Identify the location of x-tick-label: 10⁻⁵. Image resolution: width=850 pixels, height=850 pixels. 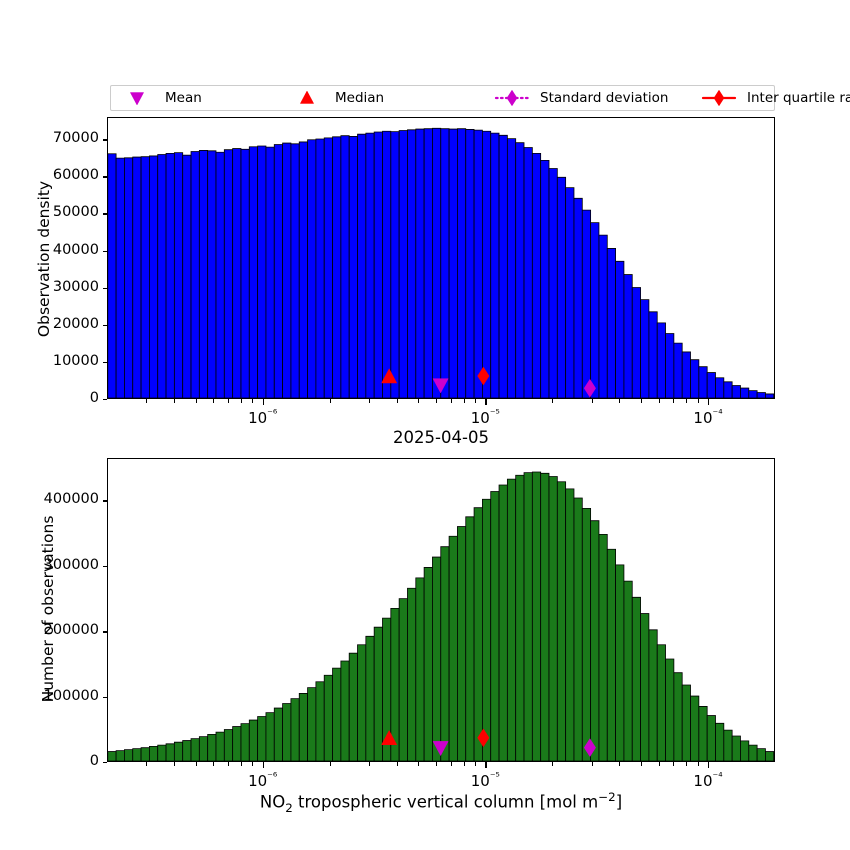
(485, 417).